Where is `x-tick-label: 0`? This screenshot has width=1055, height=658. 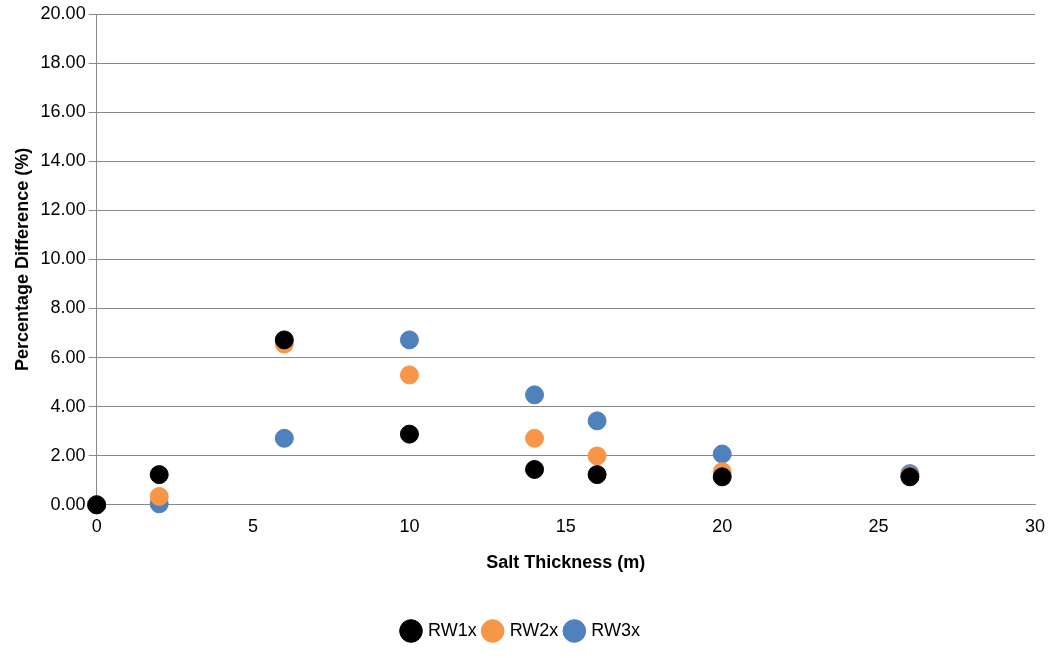 x-tick-label: 0 is located at coordinates (96, 525).